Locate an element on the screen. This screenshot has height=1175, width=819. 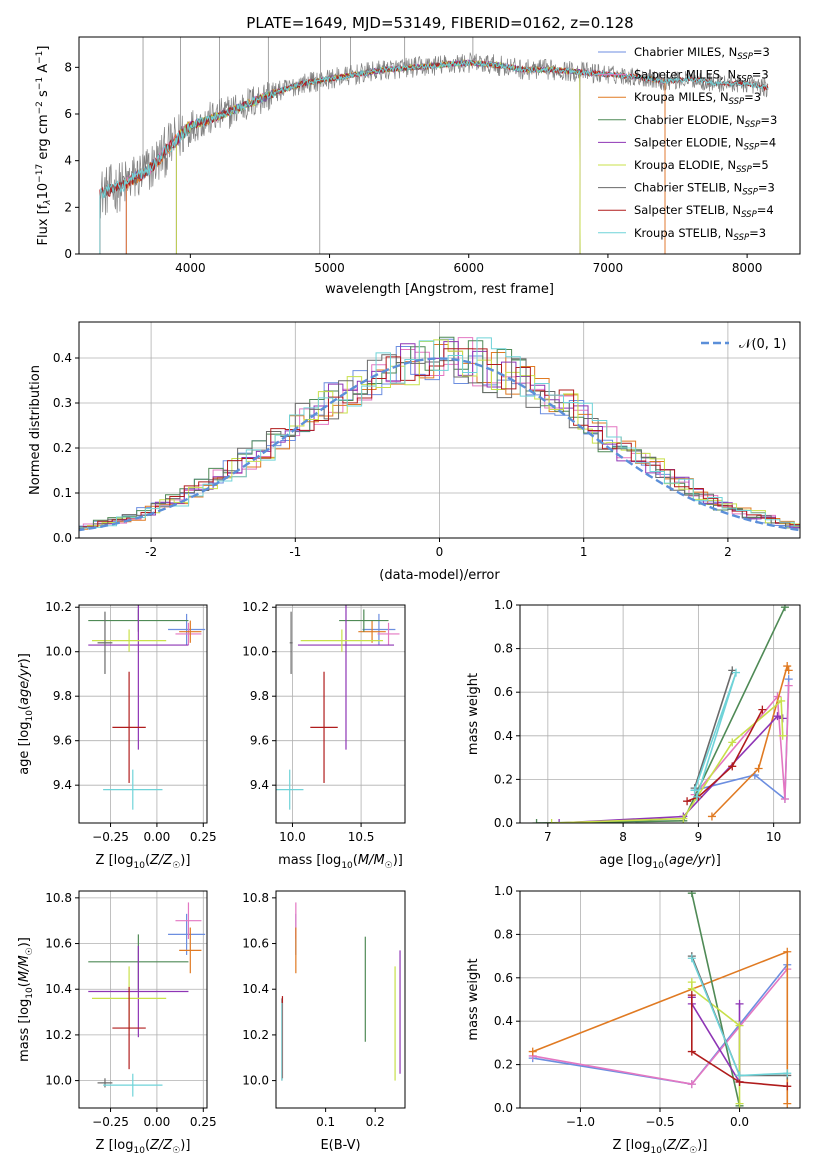
errorbar-chabrier-stelib is located at coordinates (291, 642).